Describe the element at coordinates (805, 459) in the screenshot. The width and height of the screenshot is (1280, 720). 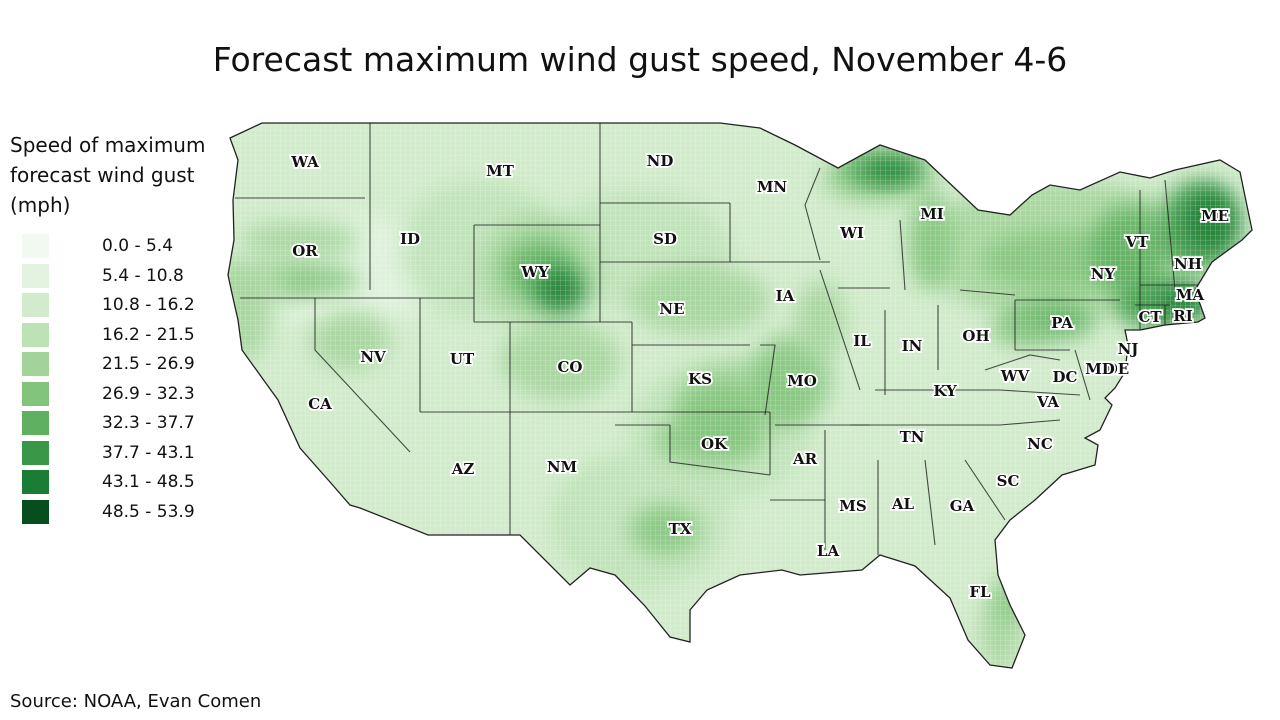
I see `state-label-ar: AR` at that location.